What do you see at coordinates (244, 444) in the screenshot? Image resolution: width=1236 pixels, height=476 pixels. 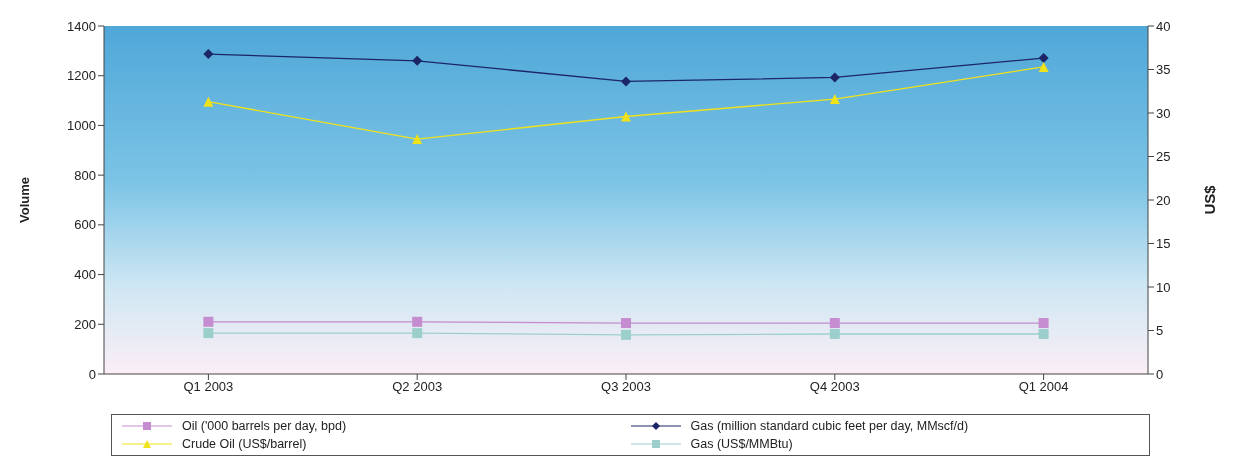 I see `legend-label: Crude Oil (US$/barrel)` at bounding box center [244, 444].